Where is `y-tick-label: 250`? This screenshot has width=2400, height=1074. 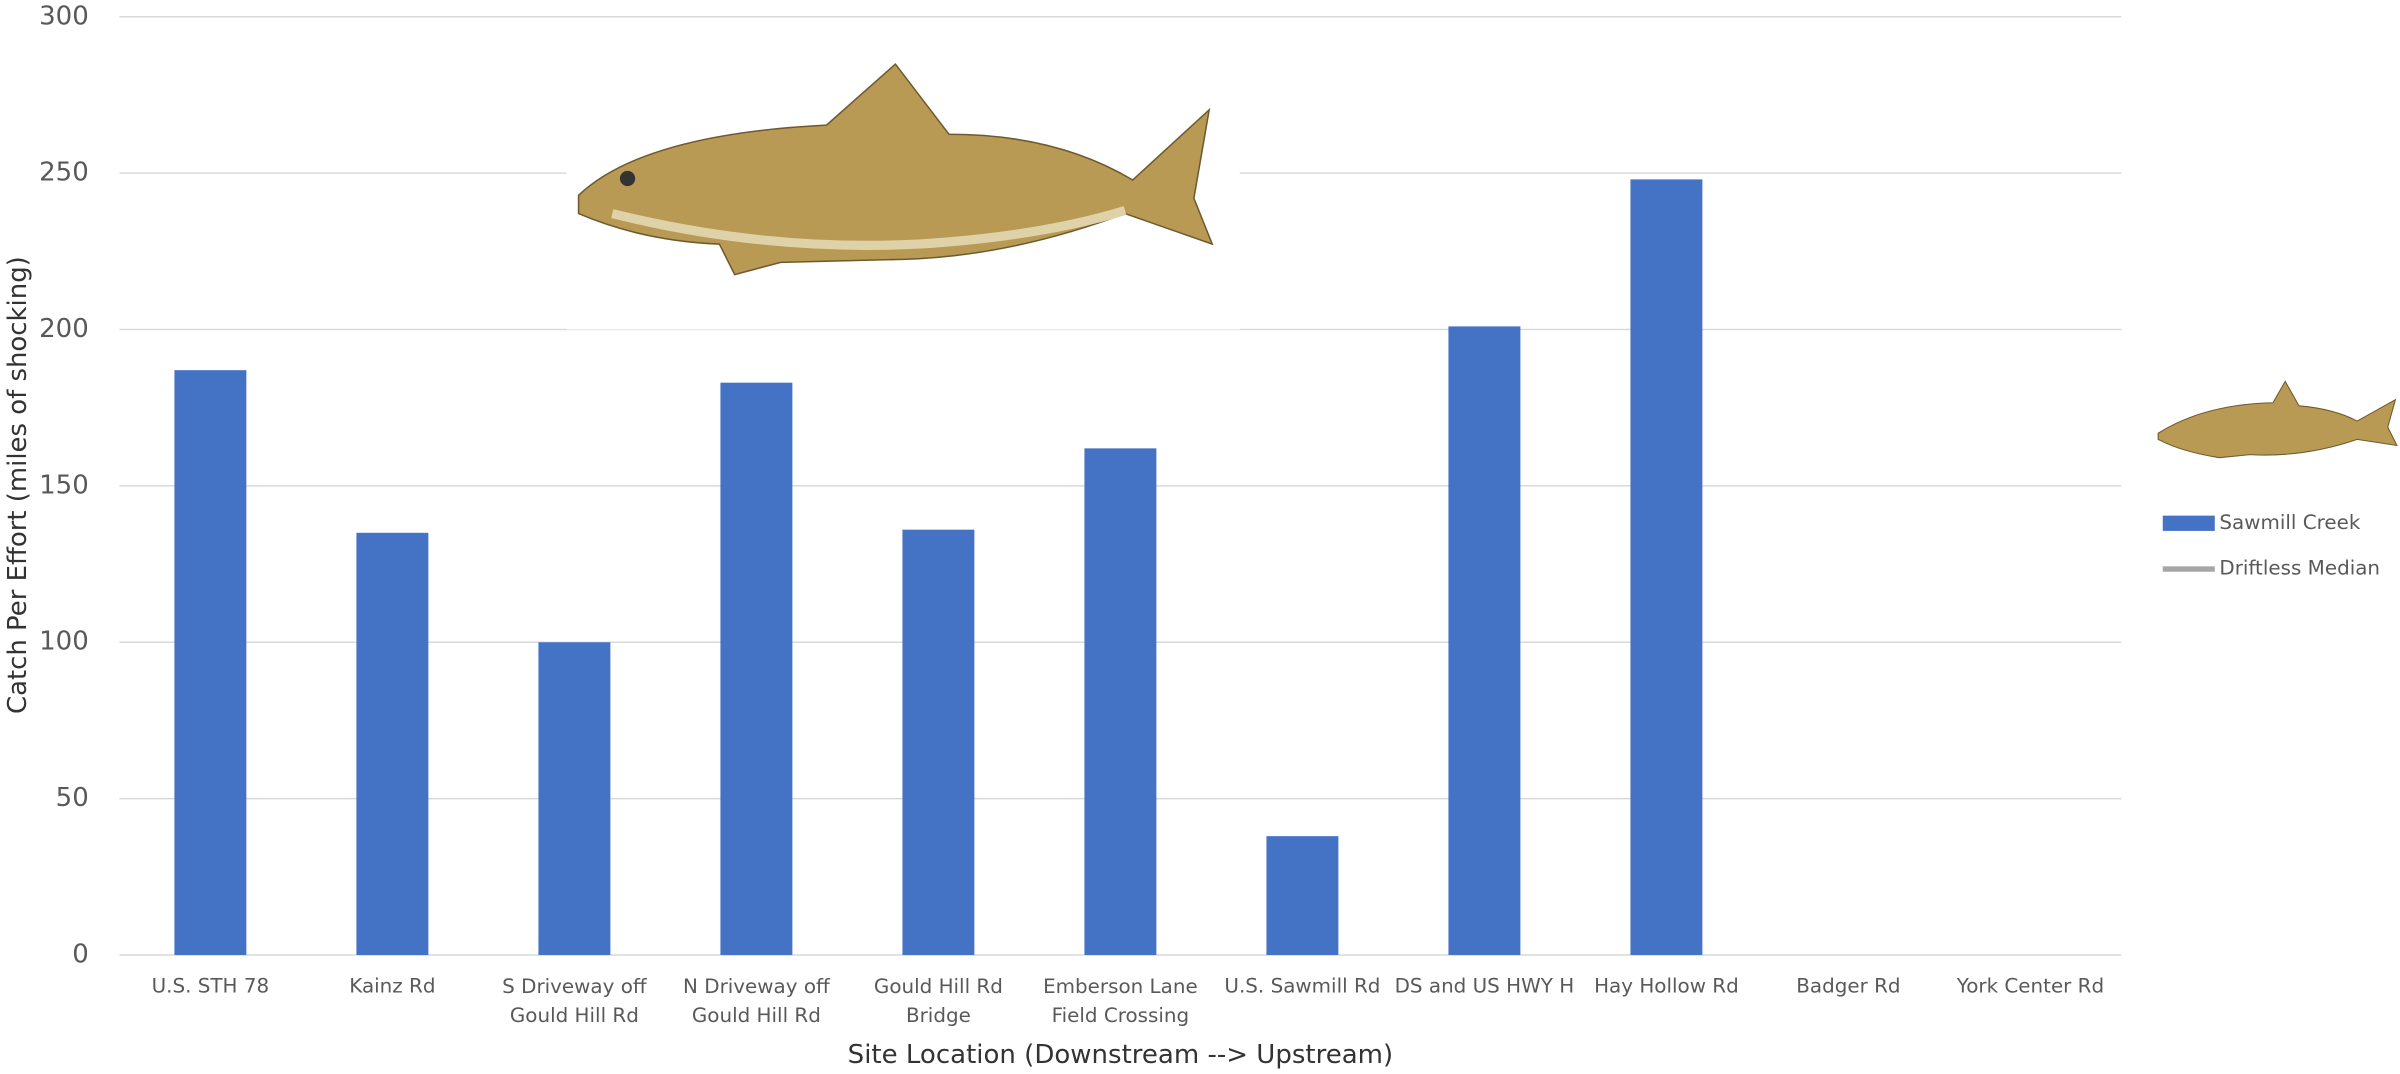 y-tick-label: 250 is located at coordinates (64, 173).